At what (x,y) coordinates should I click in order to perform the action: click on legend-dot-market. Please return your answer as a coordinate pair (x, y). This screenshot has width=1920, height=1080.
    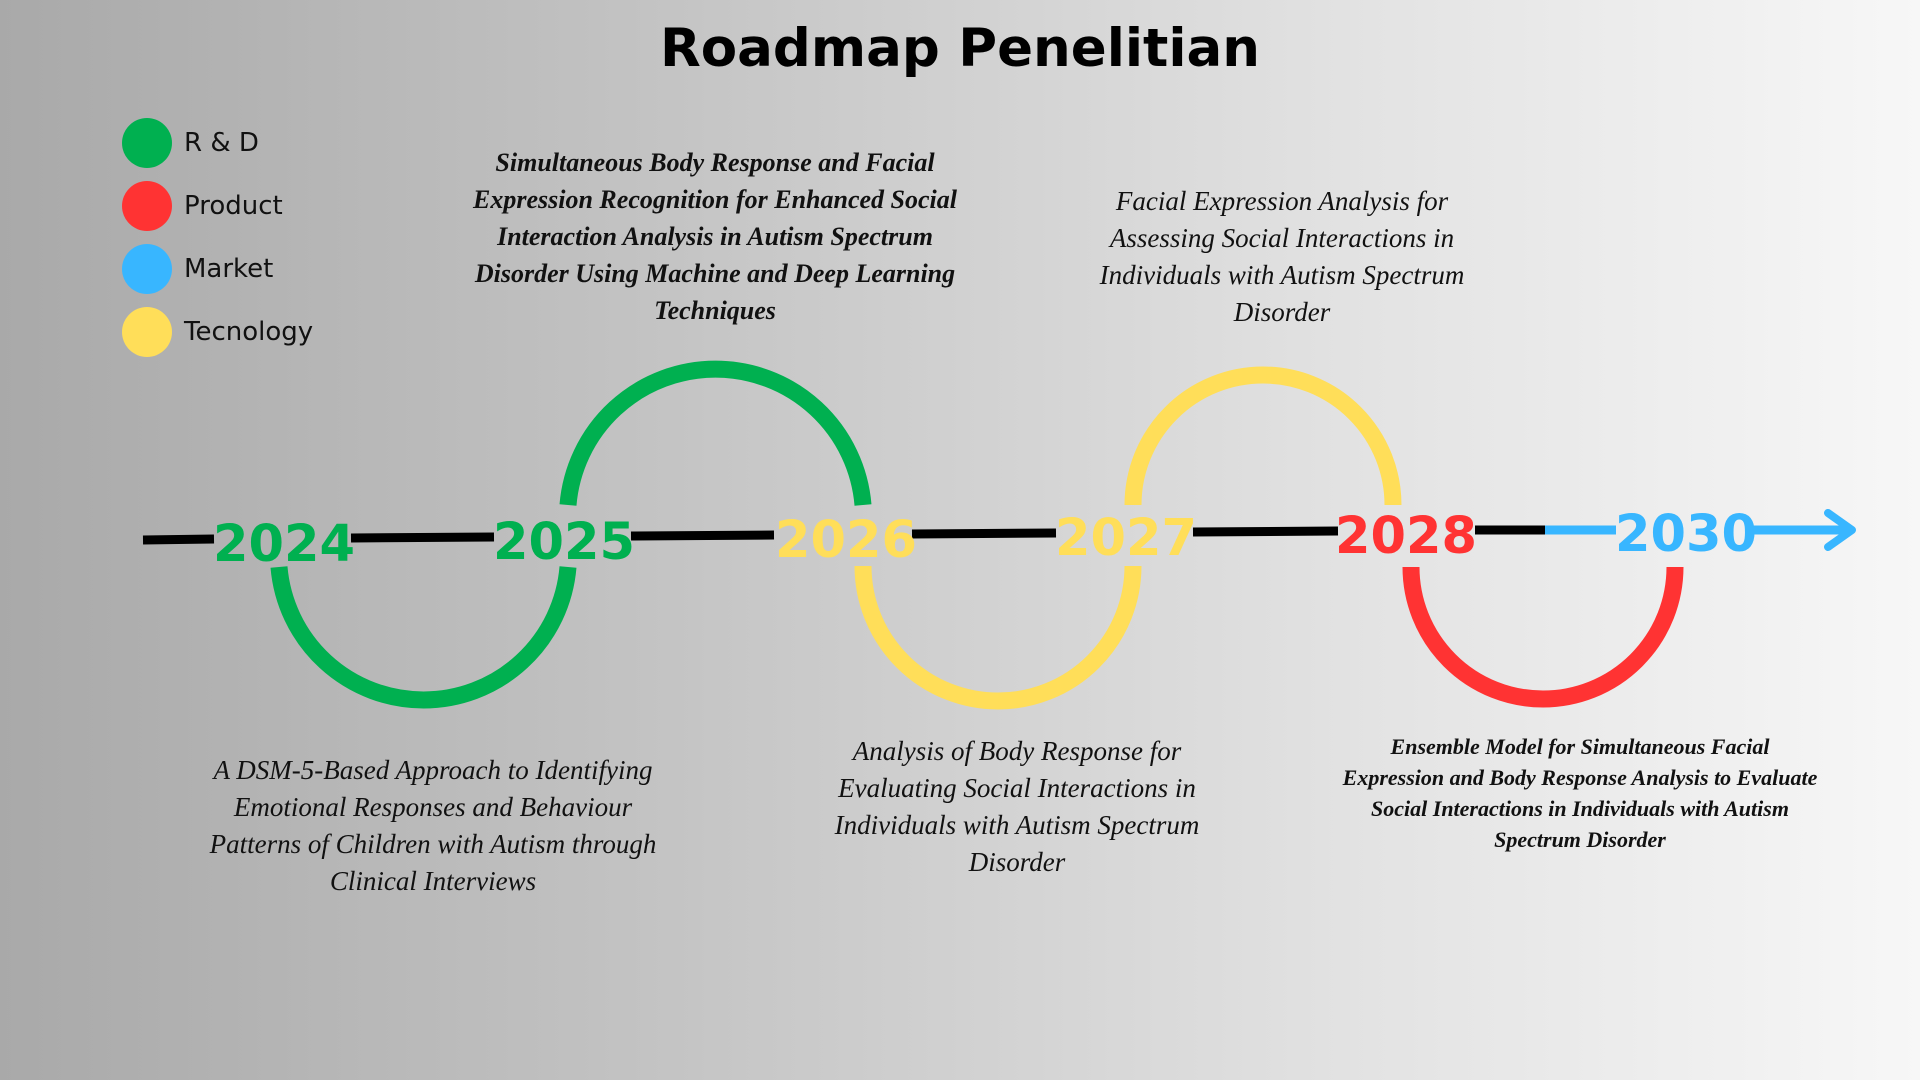
    Looking at the image, I should click on (147, 269).